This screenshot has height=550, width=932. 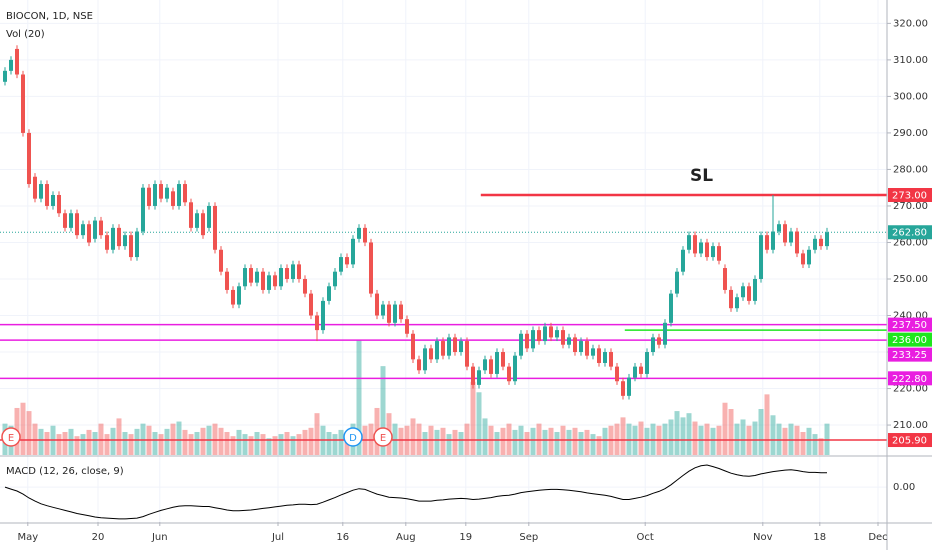 What do you see at coordinates (909, 441) in the screenshot?
I see `price-tag-label: 205.90` at bounding box center [909, 441].